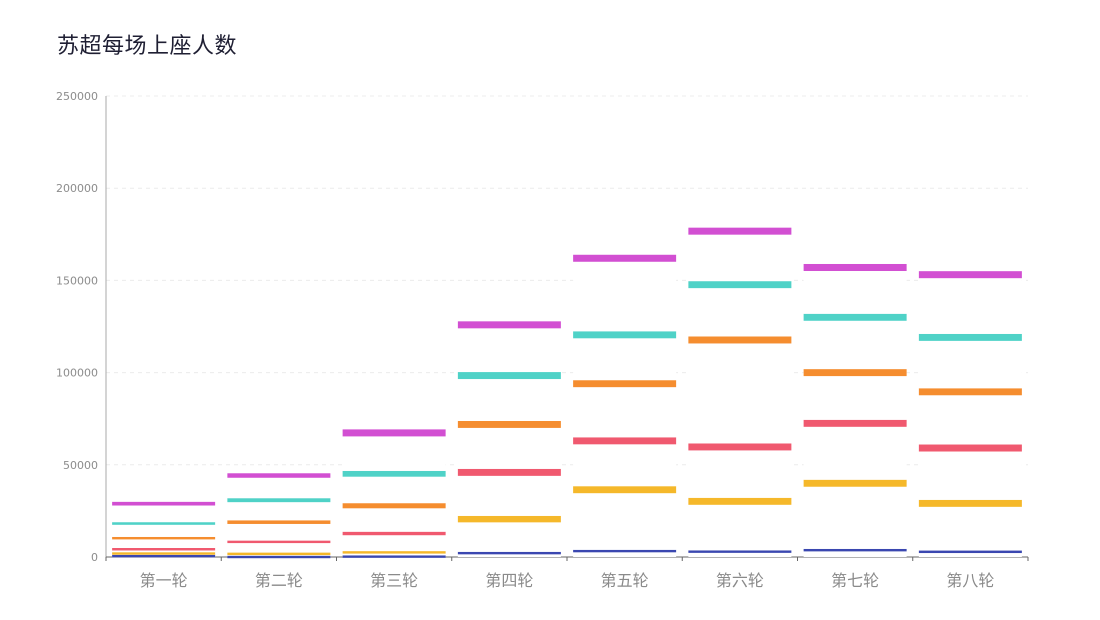  I want to click on y-tick-label: 200000, so click(77, 188).